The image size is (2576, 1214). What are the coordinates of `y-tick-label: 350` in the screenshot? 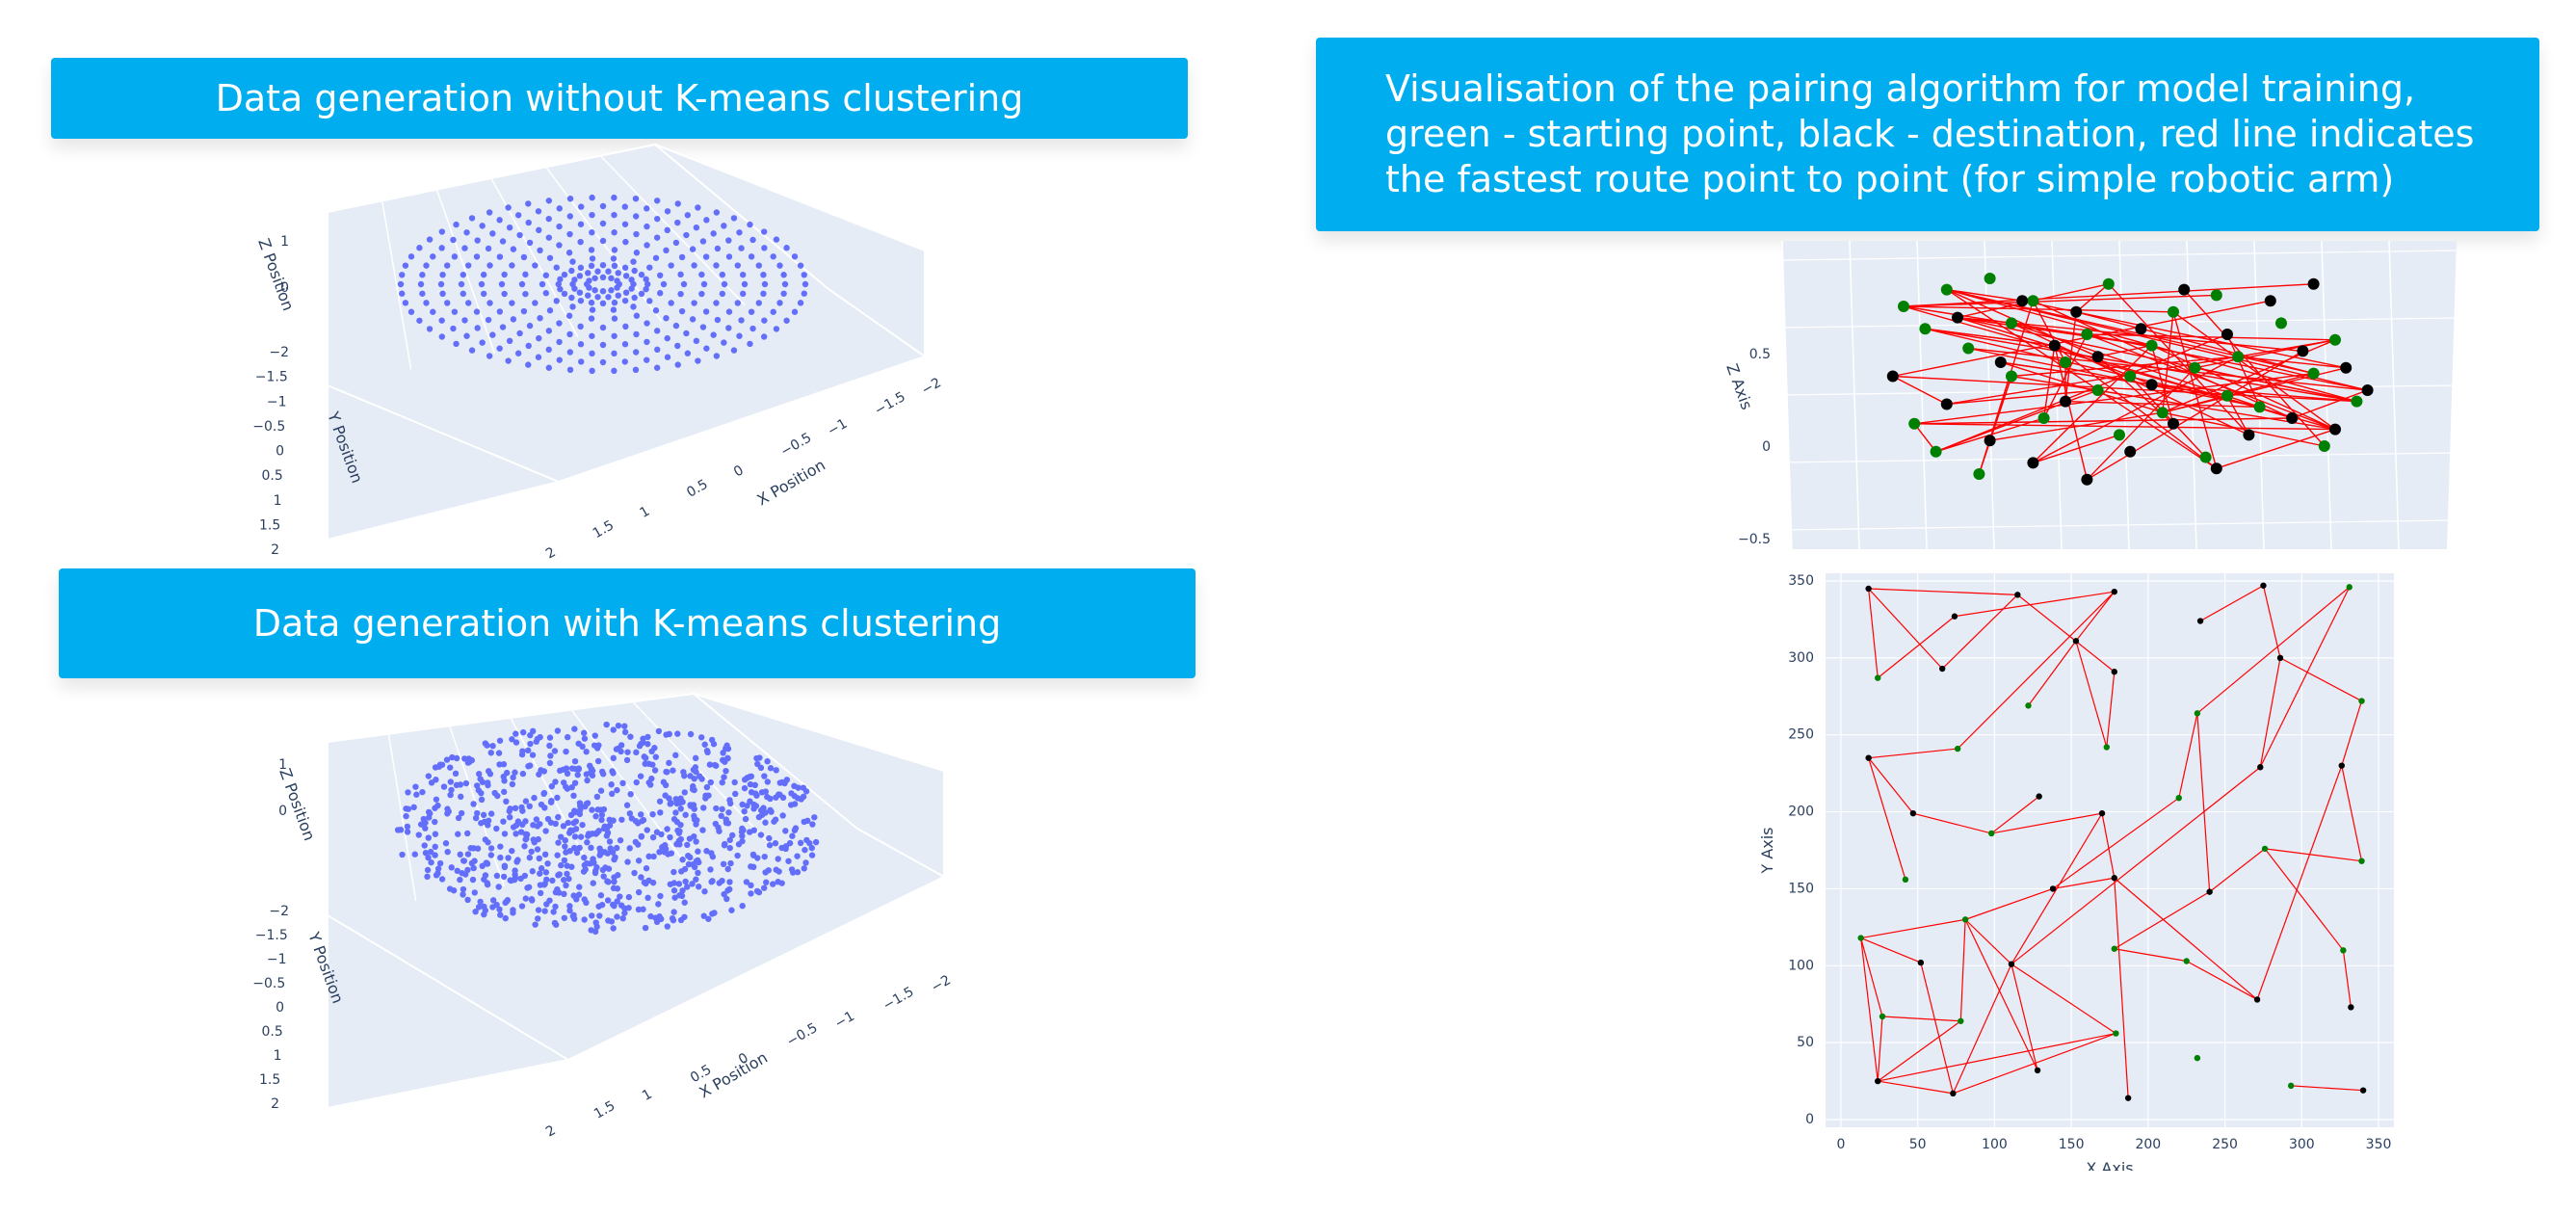 It's located at (1801, 581).